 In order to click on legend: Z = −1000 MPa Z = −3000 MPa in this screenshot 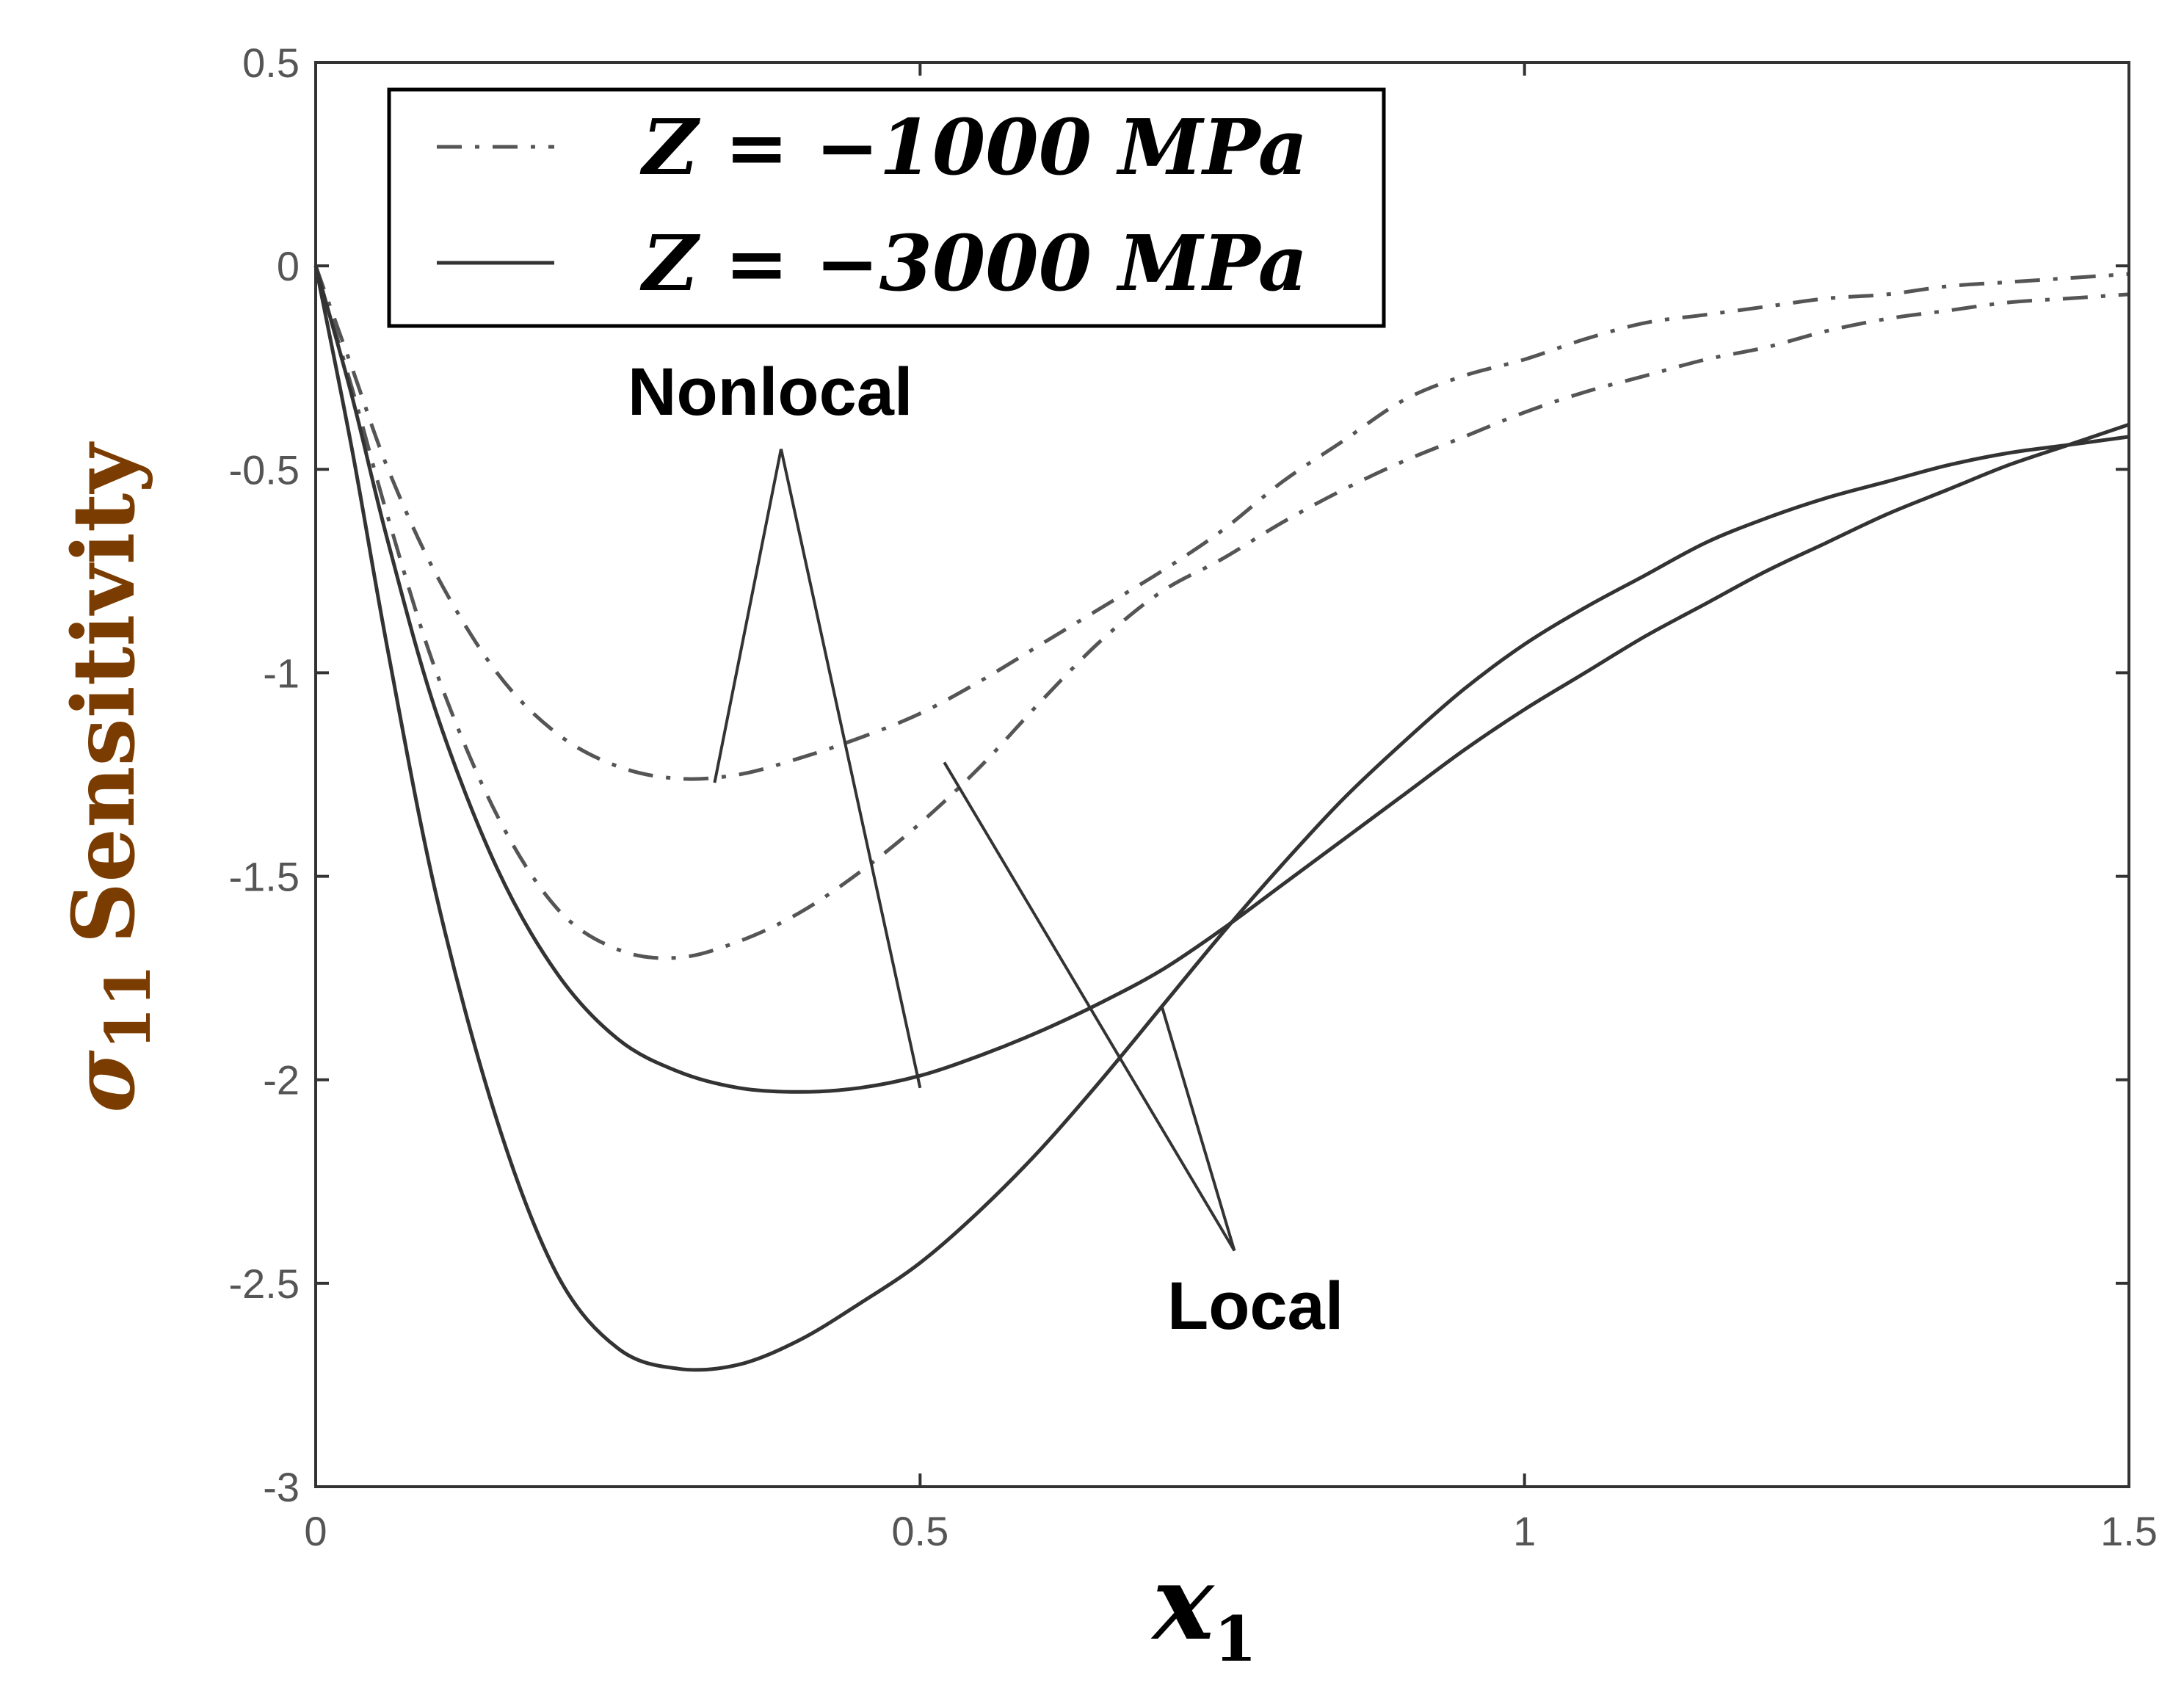, I will do `click(887, 207)`.